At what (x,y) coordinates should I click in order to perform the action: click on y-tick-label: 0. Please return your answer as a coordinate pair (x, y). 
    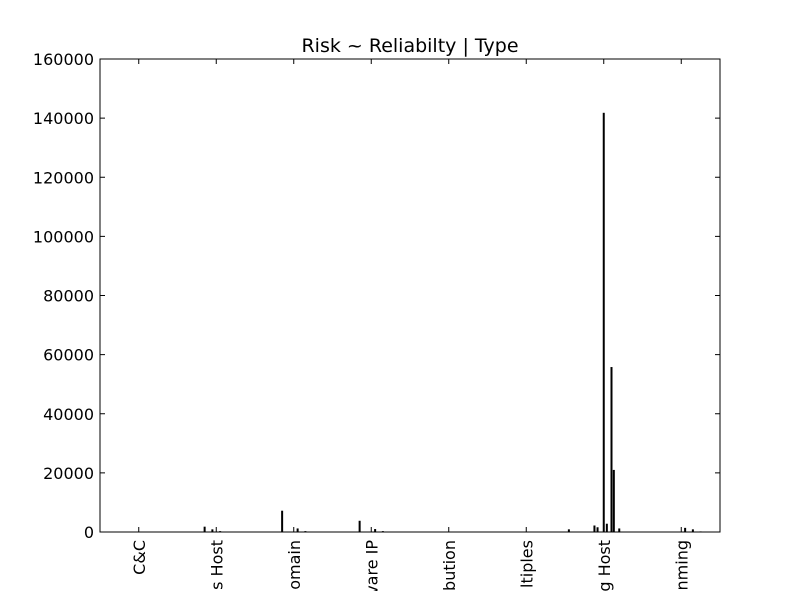
    Looking at the image, I should click on (89, 532).